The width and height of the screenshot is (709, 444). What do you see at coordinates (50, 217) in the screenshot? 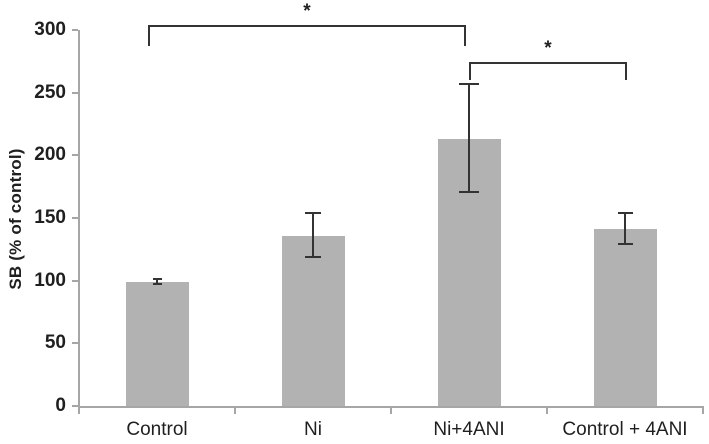
I see `y-tick-label: 150` at bounding box center [50, 217].